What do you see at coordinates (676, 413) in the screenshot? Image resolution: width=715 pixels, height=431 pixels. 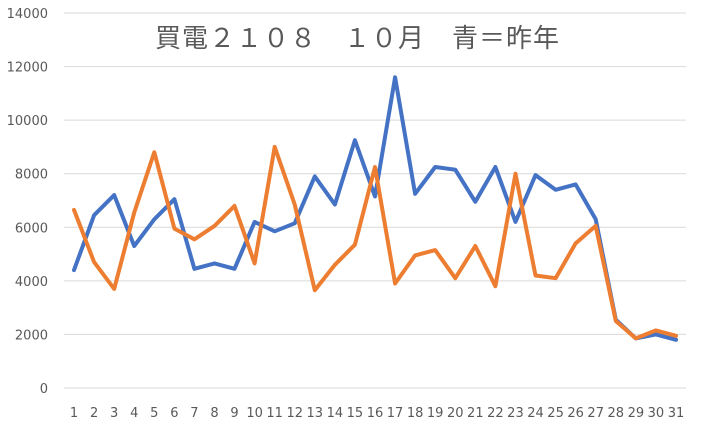 I see `x-tick-label: 31` at bounding box center [676, 413].